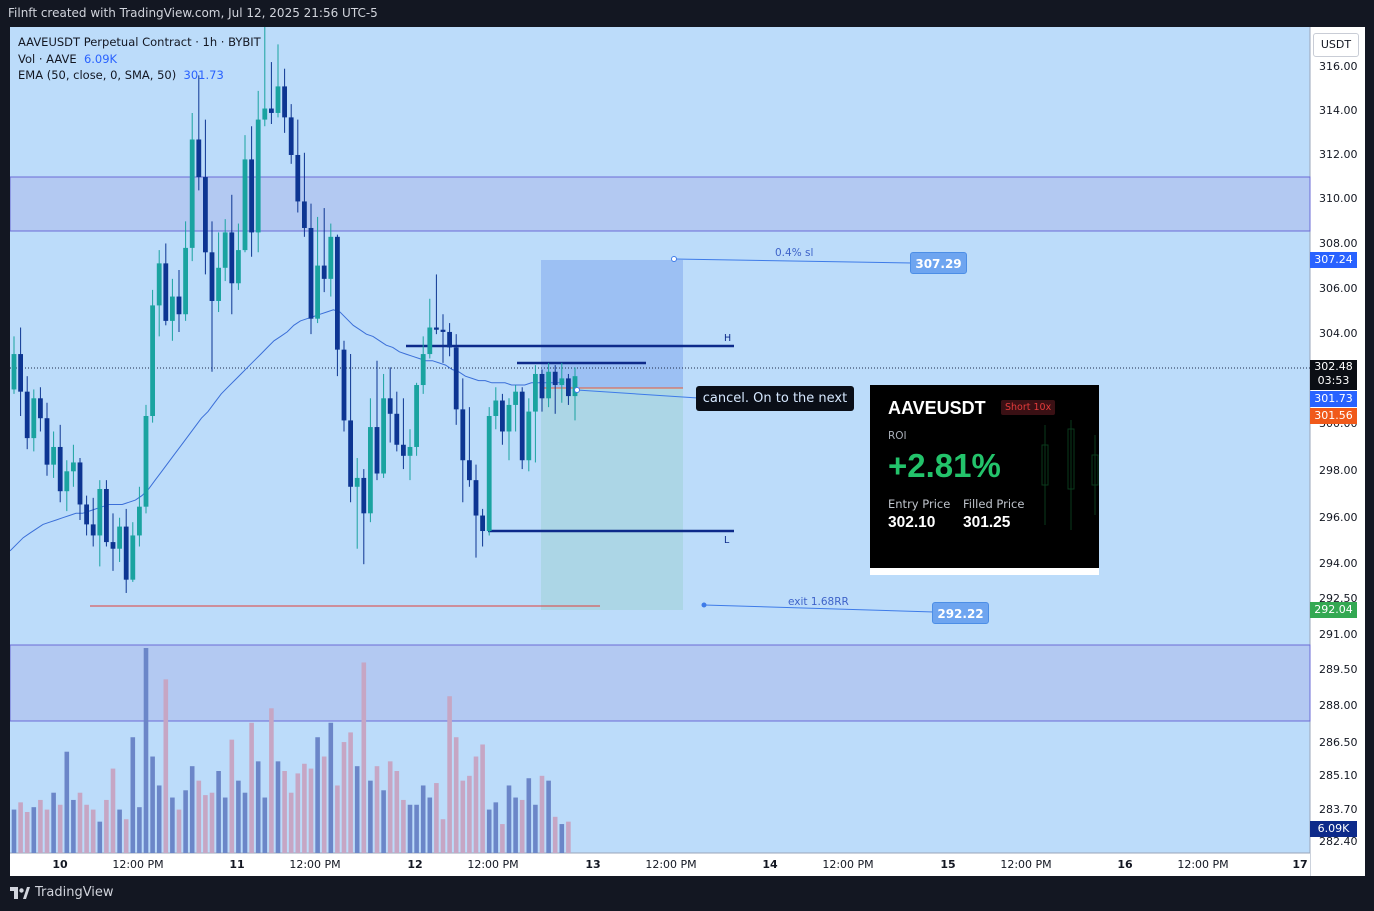 This screenshot has height=911, width=1374. Describe the element at coordinates (938, 263) in the screenshot. I see `stop-loss-label: 307.29` at that location.